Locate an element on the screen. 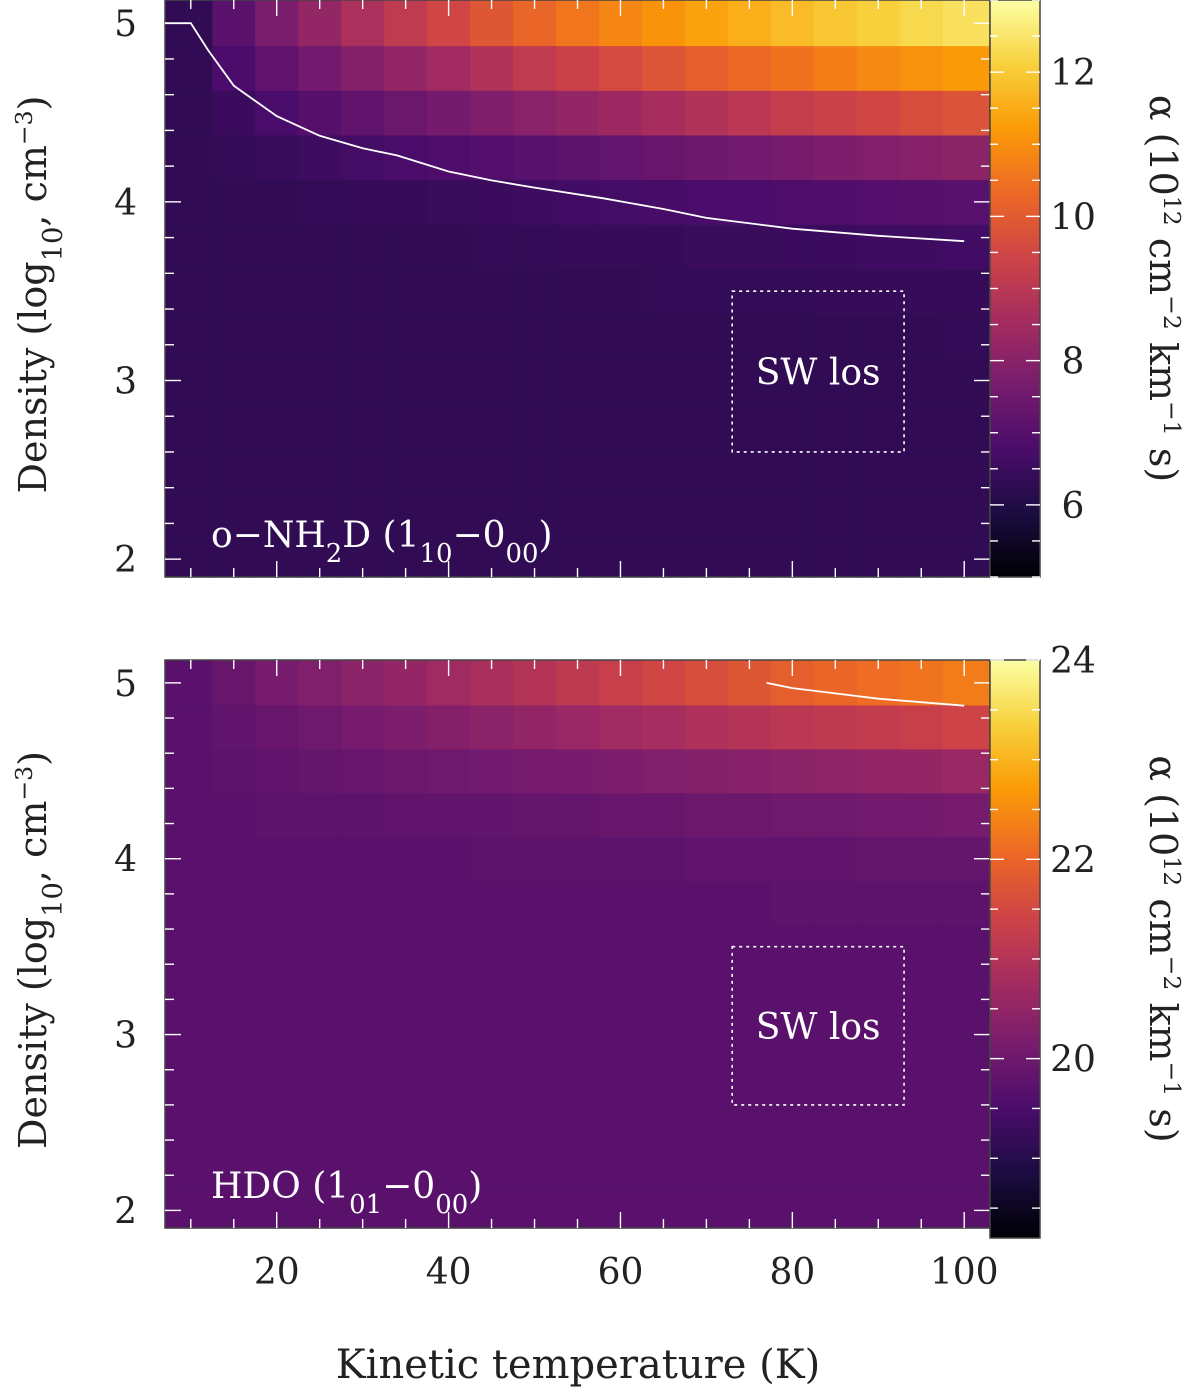 This screenshot has width=1200, height=1392. contour-line is located at coordinates (865, 694).